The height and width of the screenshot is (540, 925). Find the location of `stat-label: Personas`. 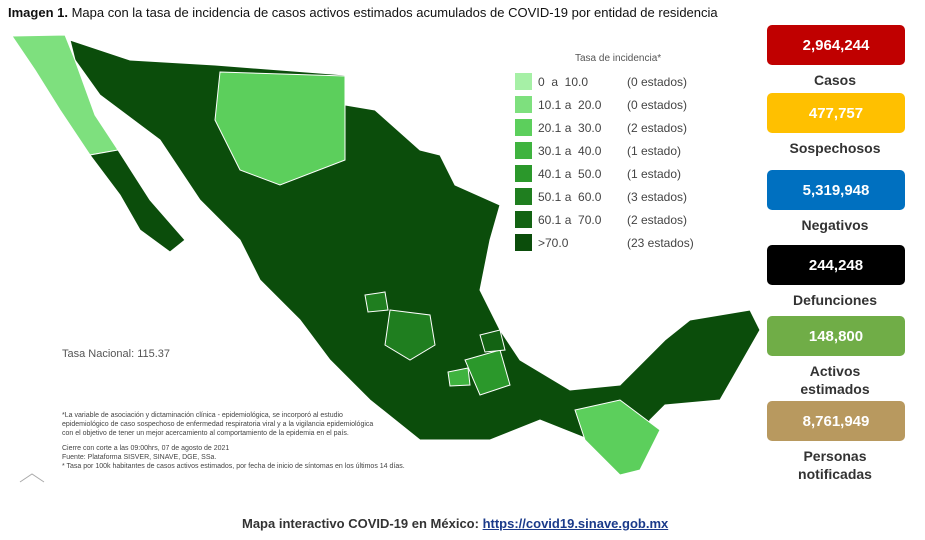

stat-label: Personas is located at coordinates (835, 456).